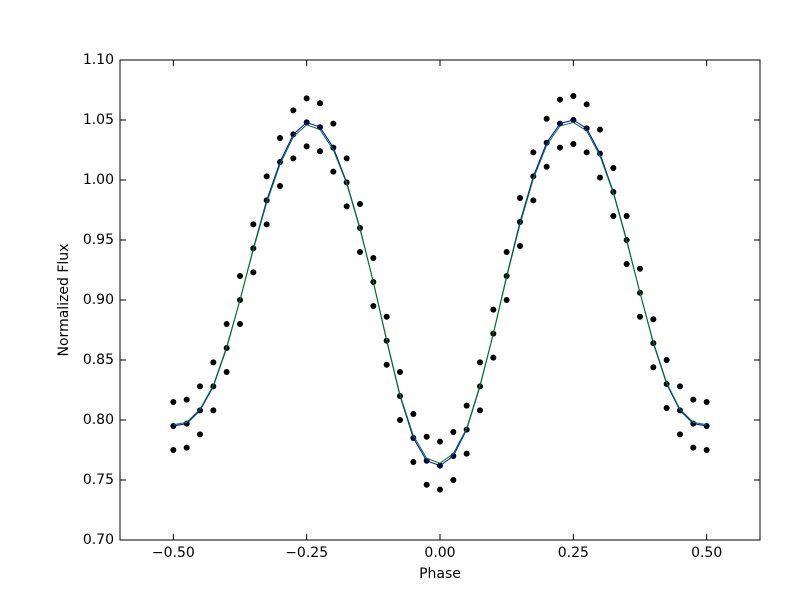 The height and width of the screenshot is (600, 800). What do you see at coordinates (98, 120) in the screenshot?
I see `y-tick-label: 1.05` at bounding box center [98, 120].